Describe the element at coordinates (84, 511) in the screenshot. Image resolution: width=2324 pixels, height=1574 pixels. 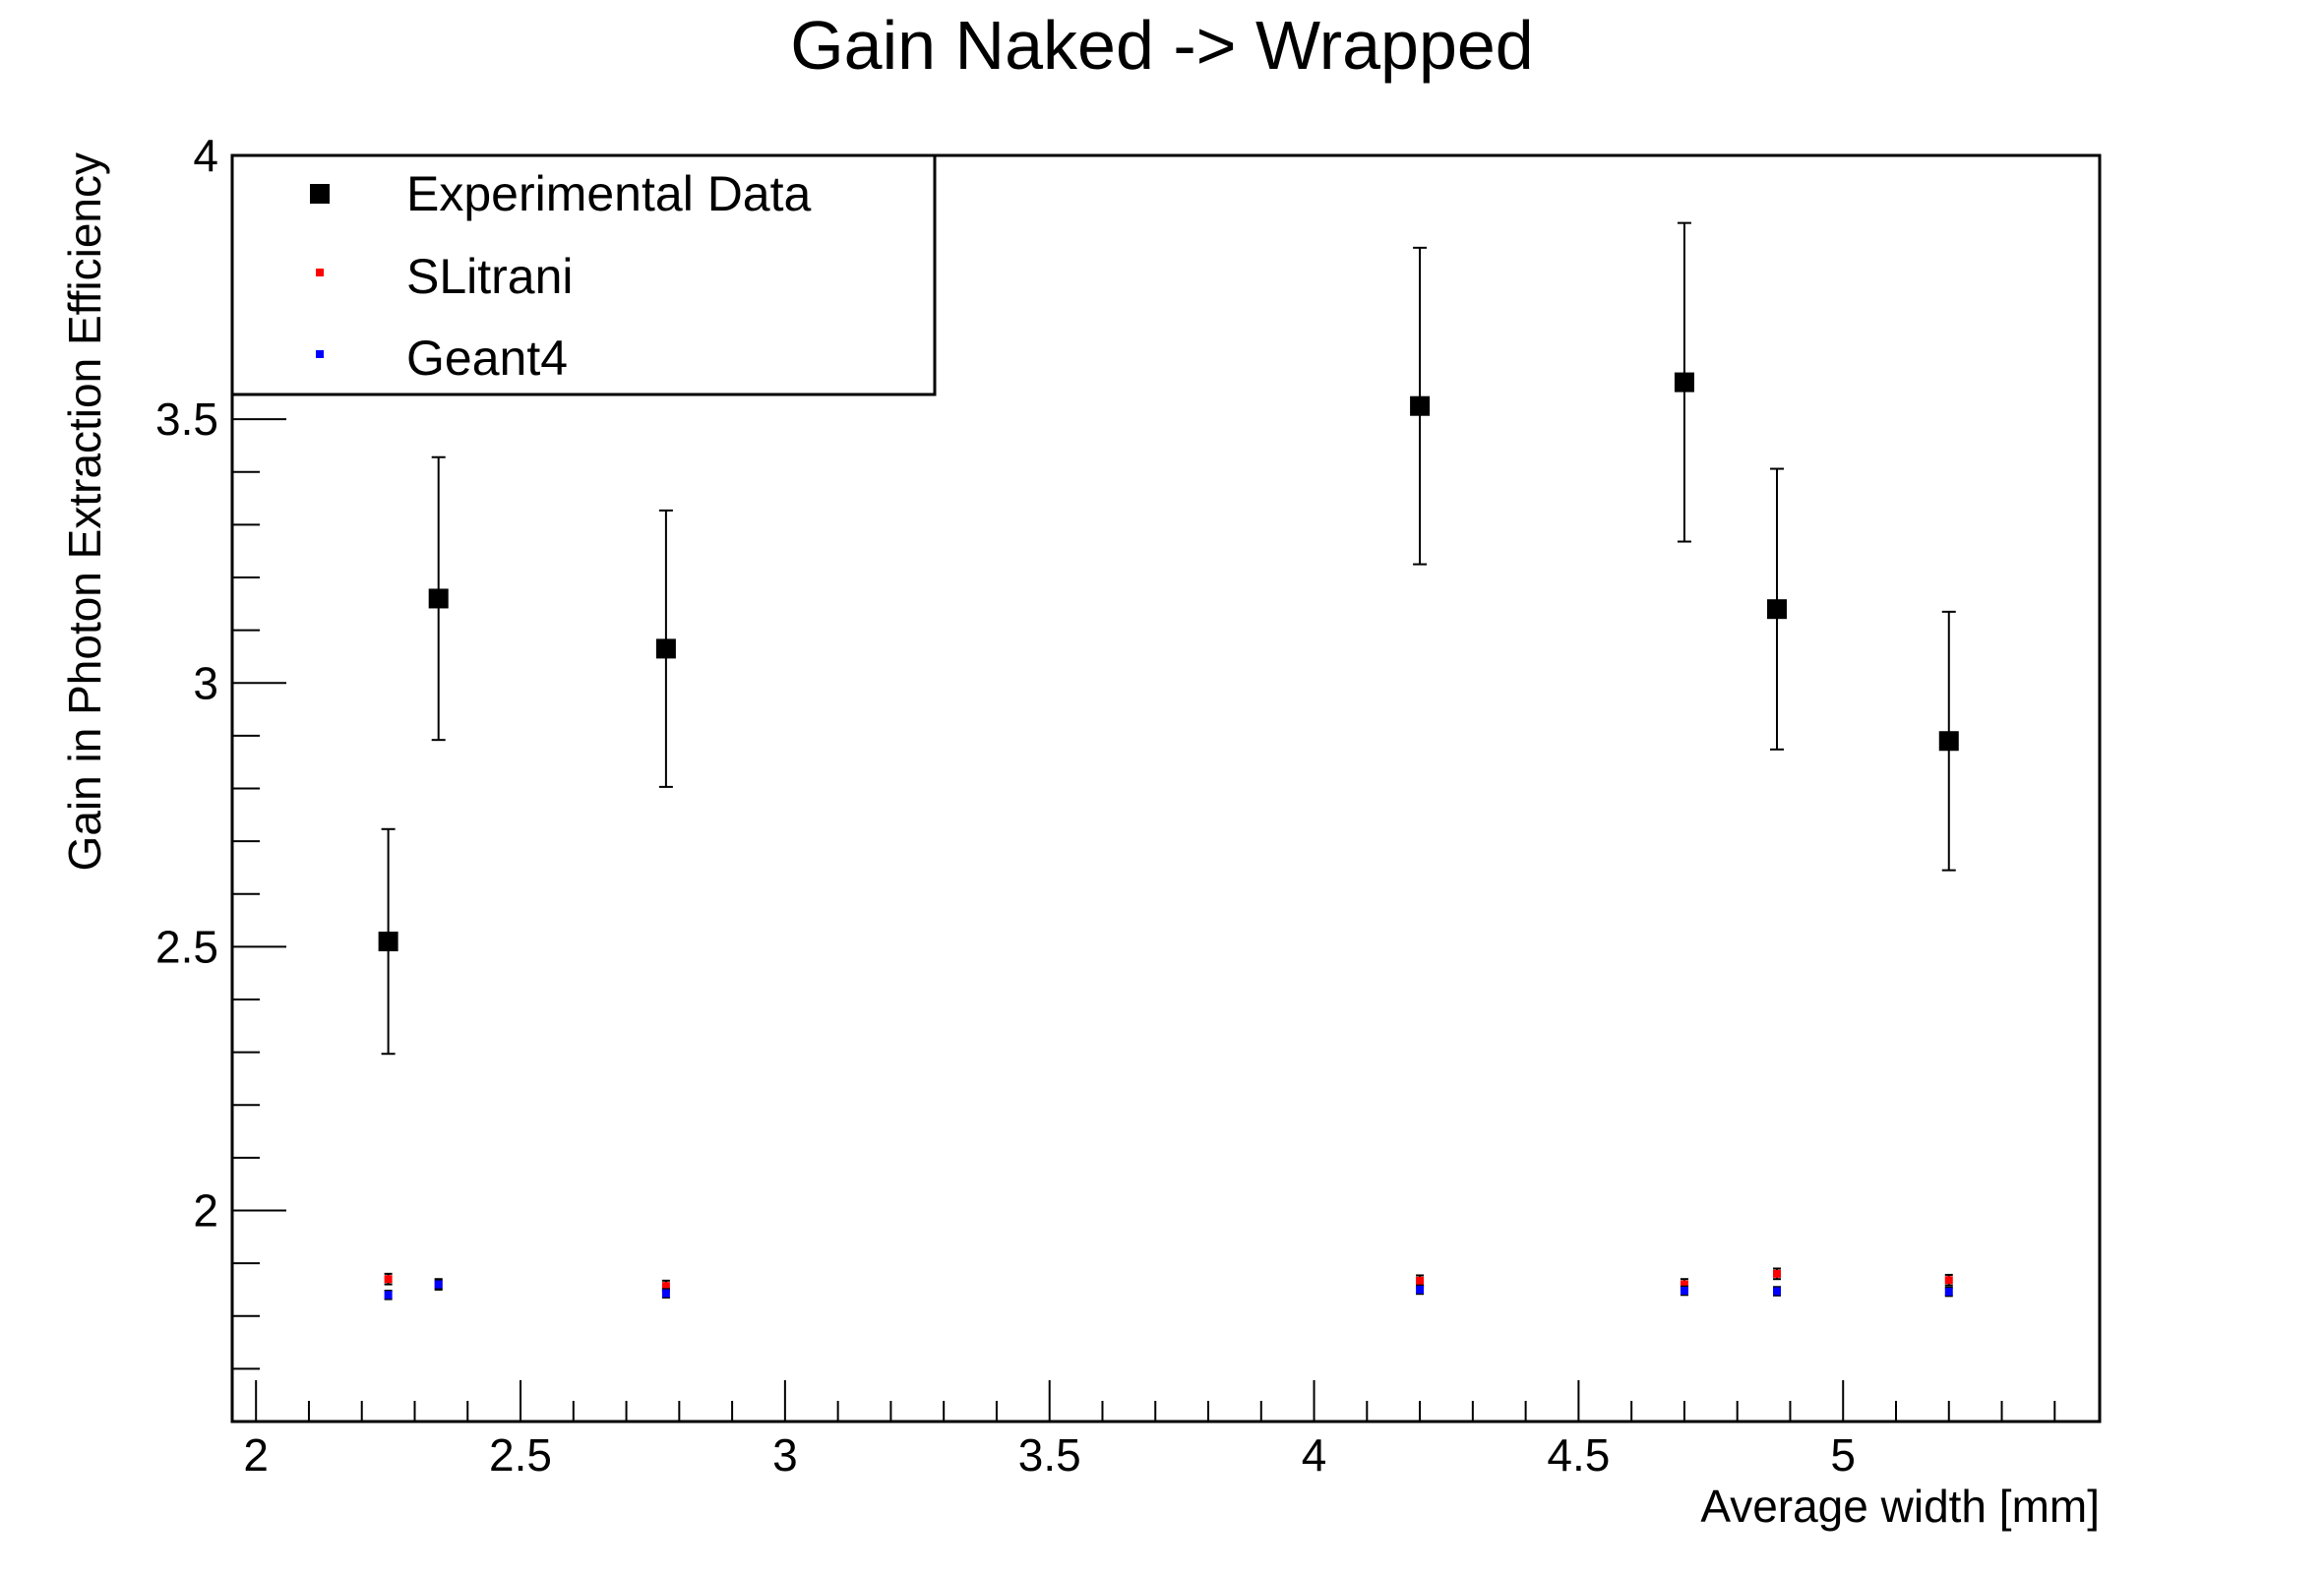
I see `y-axis-label: Gain in Photon Extraction Efficiency` at that location.